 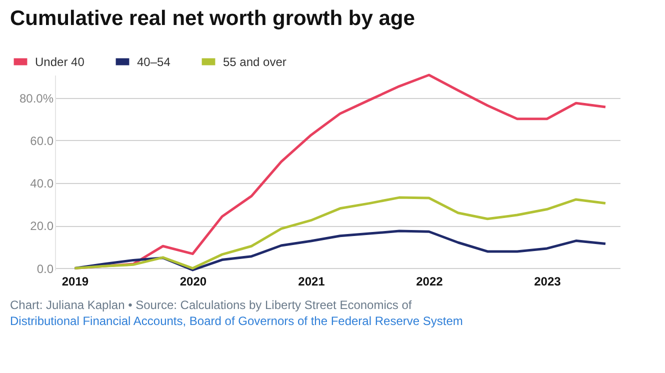 I want to click on y-tick-label: 40.0, so click(x=42, y=183).